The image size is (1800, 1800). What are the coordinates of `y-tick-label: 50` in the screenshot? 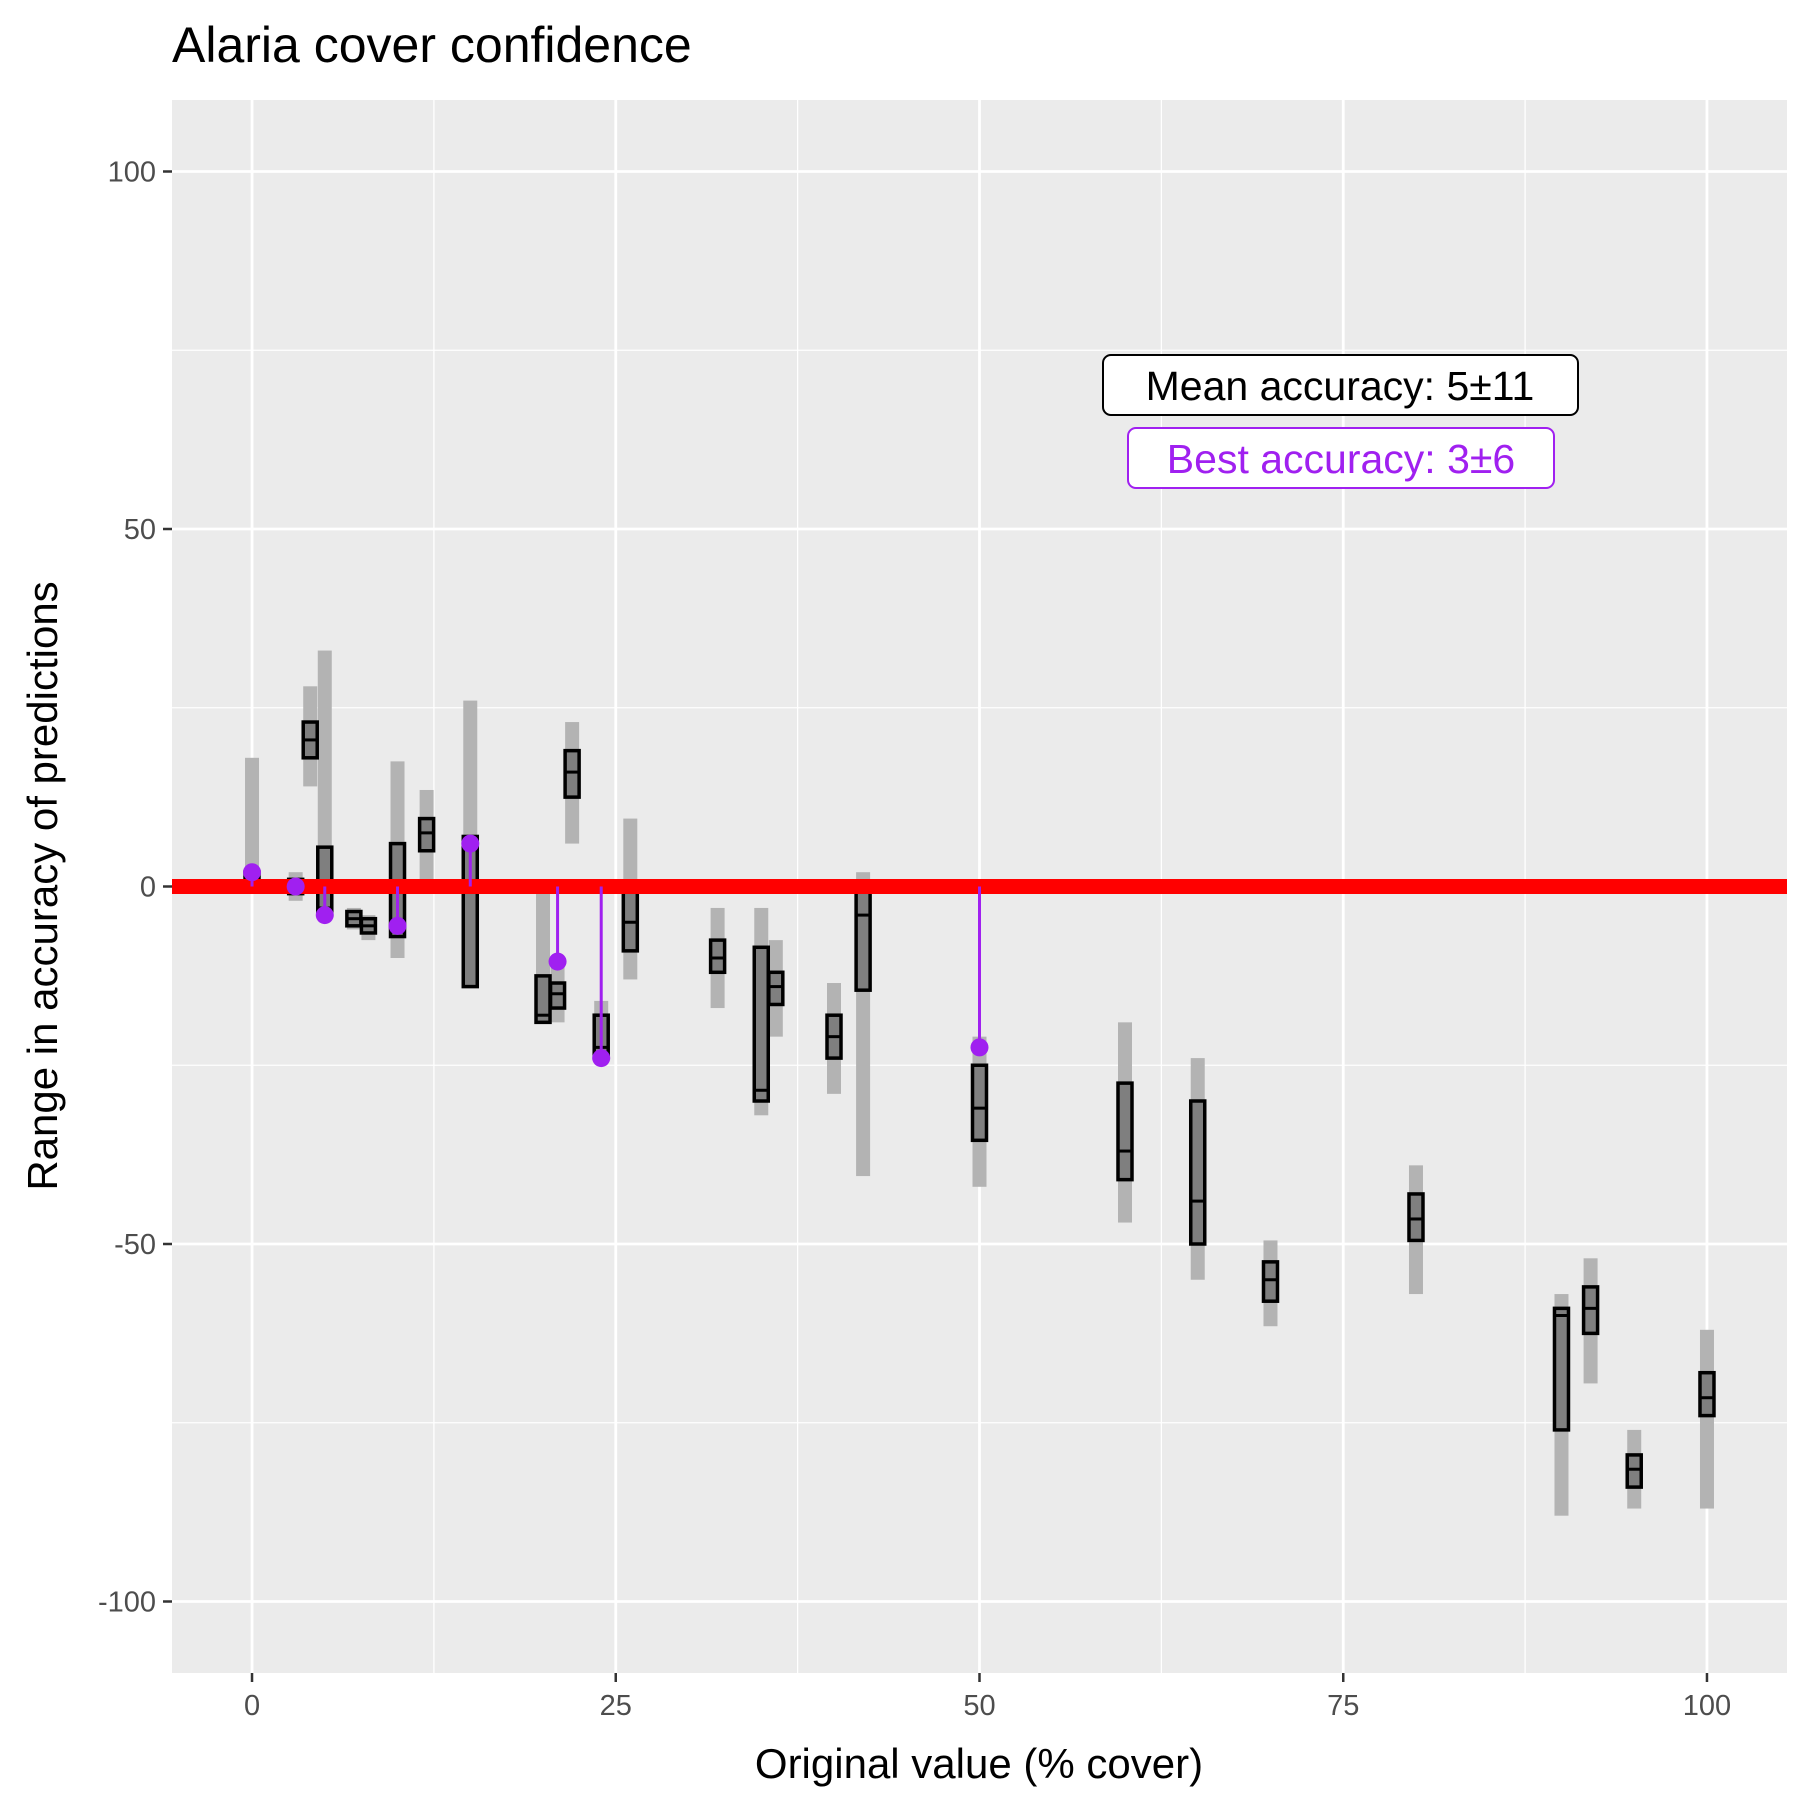 It's located at (140, 530).